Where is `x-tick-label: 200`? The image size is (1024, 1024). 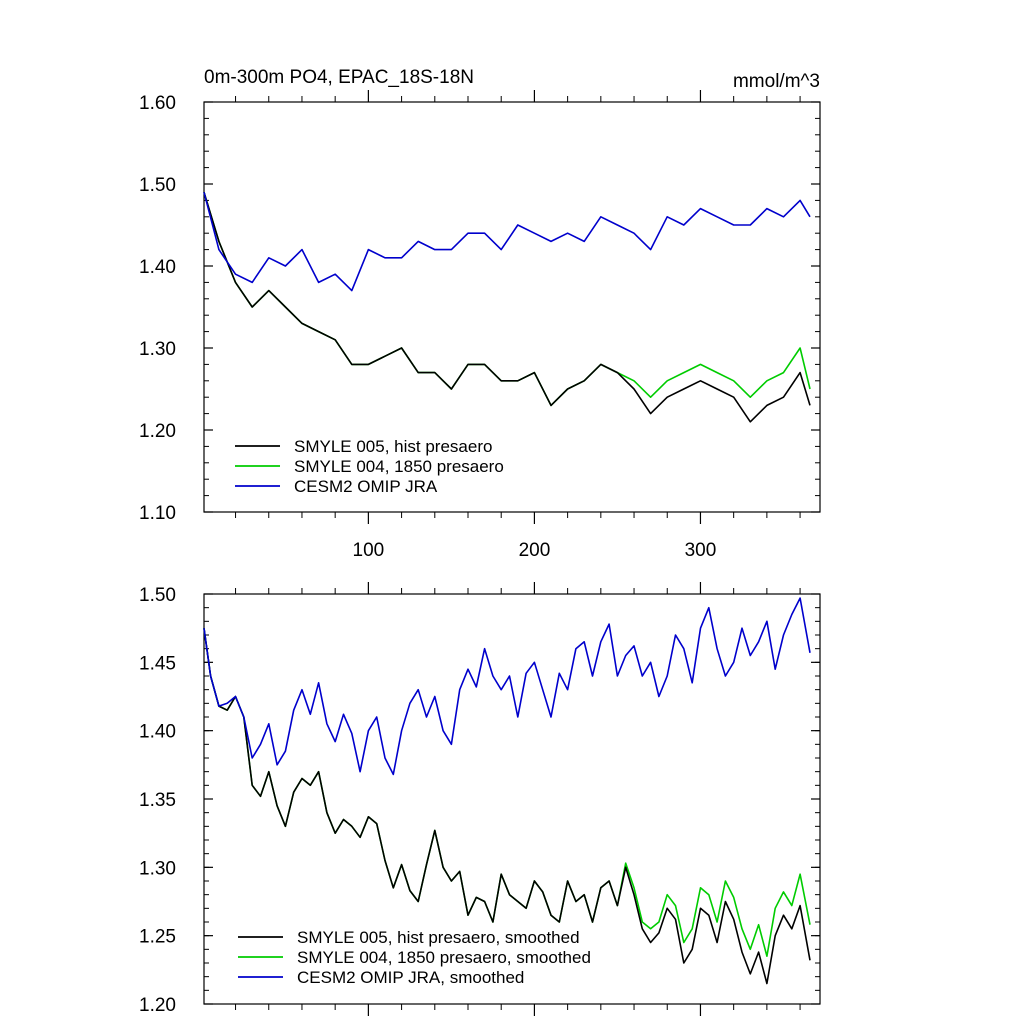 x-tick-label: 200 is located at coordinates (535, 550).